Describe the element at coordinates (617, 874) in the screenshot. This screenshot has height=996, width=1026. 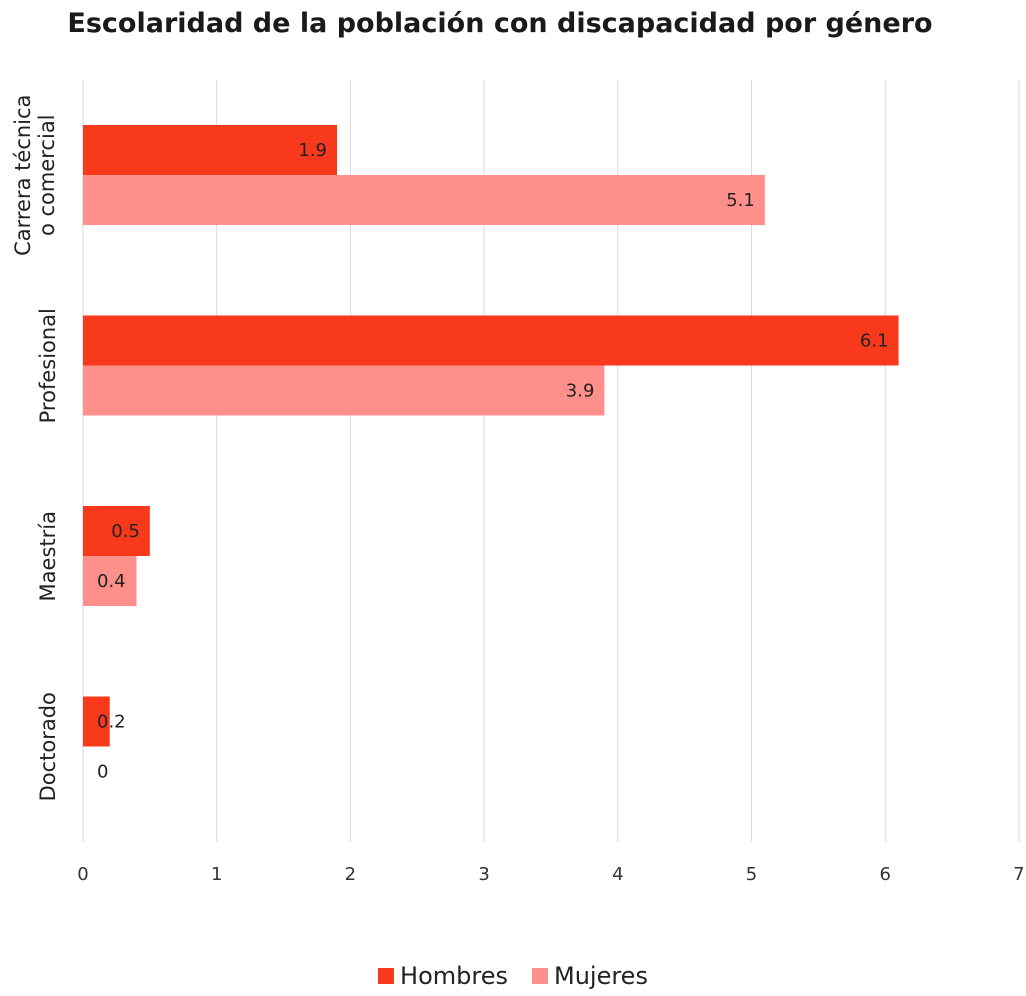
I see `x-tick-label: 4` at that location.